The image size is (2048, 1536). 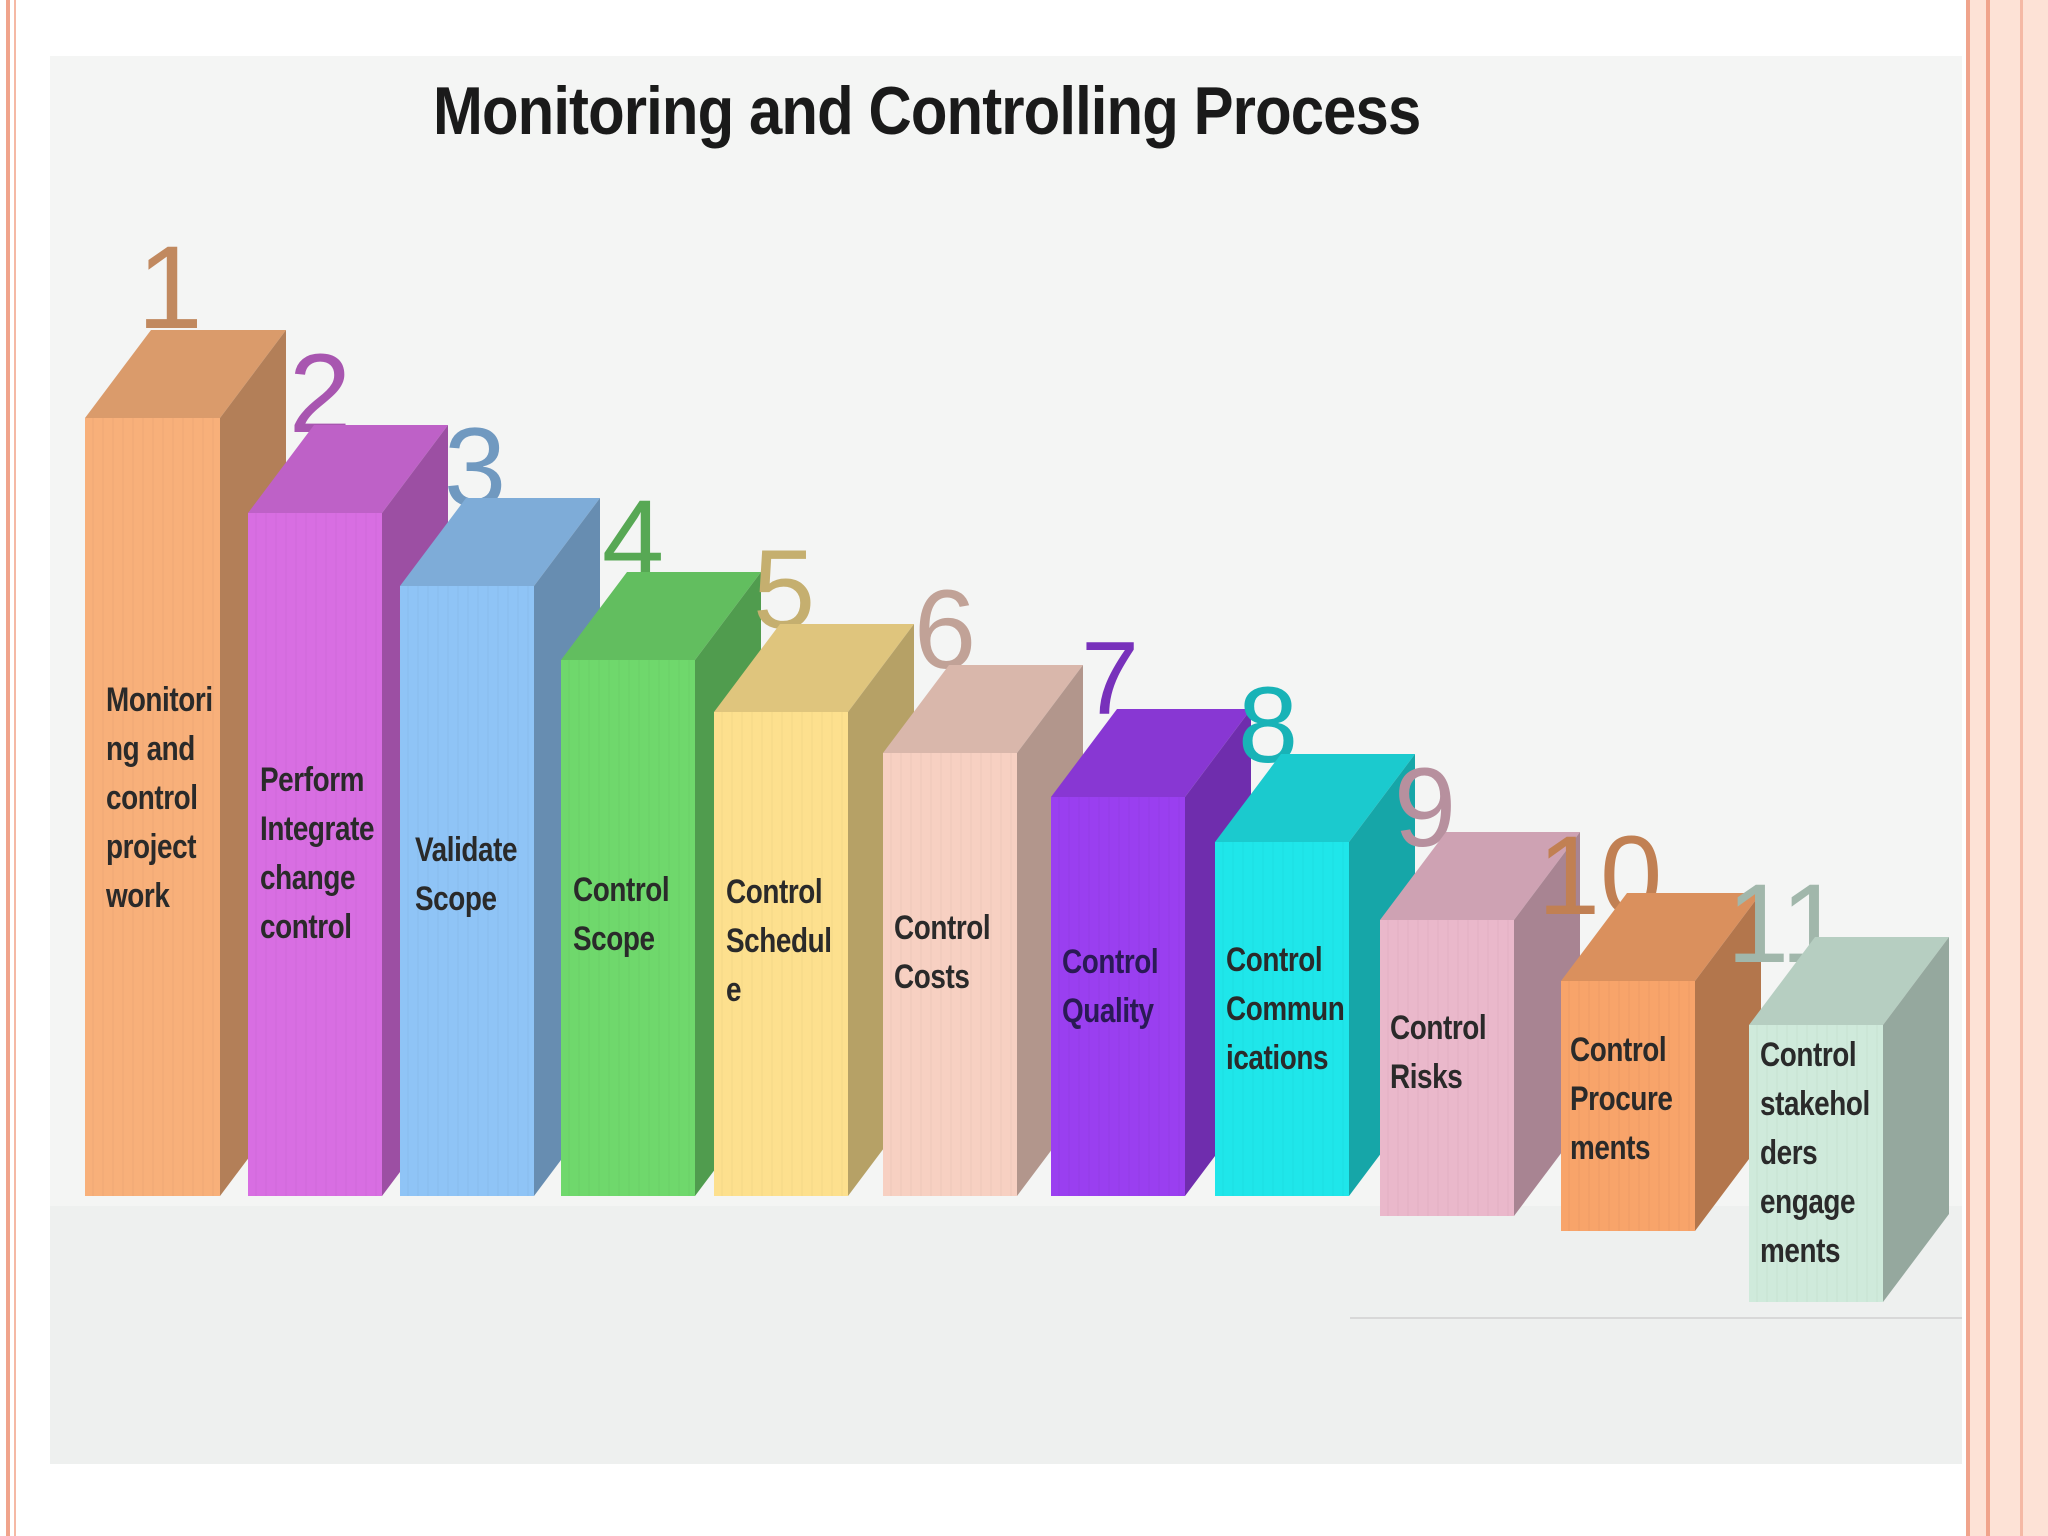 What do you see at coordinates (1438, 1052) in the screenshot?
I see `step-label-9: Control Risks` at bounding box center [1438, 1052].